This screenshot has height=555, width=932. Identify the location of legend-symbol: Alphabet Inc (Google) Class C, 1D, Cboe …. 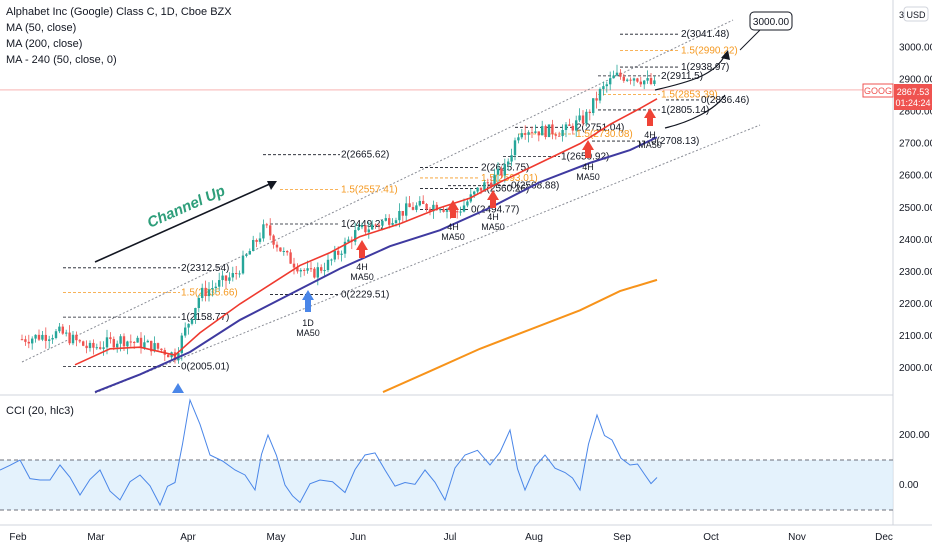
(119, 12).